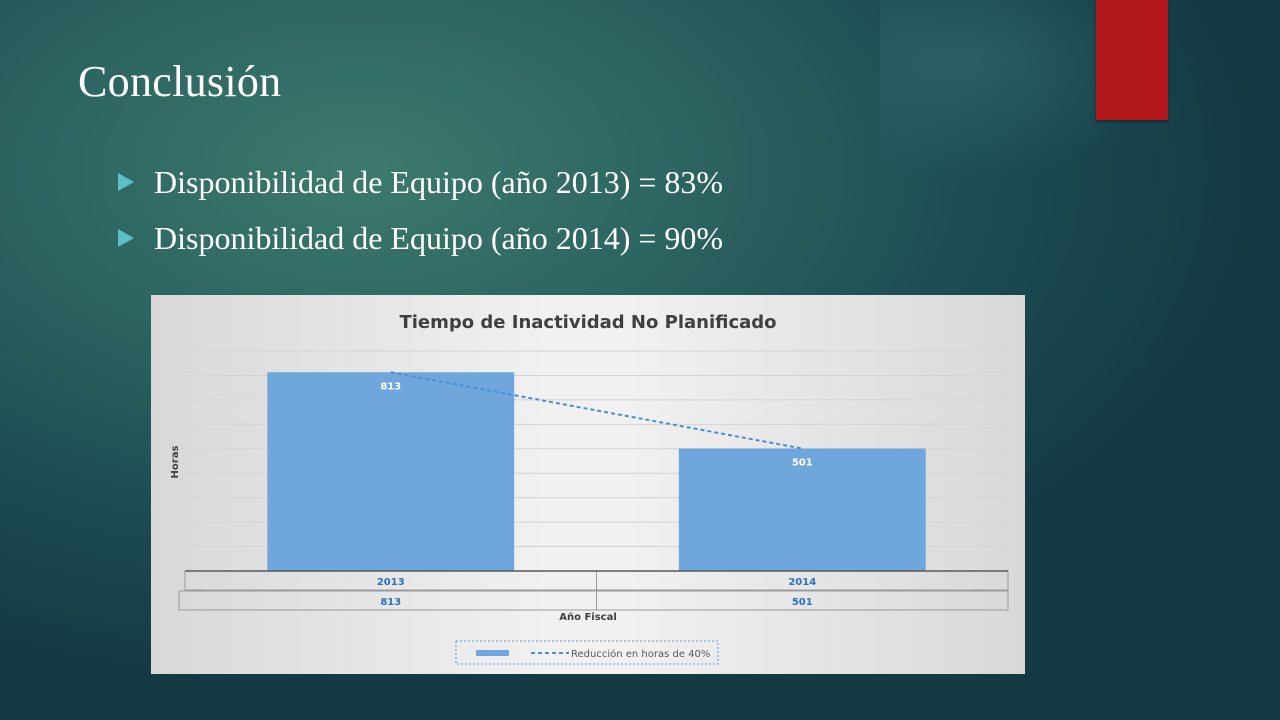 The width and height of the screenshot is (1280, 720). What do you see at coordinates (640, 654) in the screenshot?
I see `legend-label: Reducción en horas de 40%` at bounding box center [640, 654].